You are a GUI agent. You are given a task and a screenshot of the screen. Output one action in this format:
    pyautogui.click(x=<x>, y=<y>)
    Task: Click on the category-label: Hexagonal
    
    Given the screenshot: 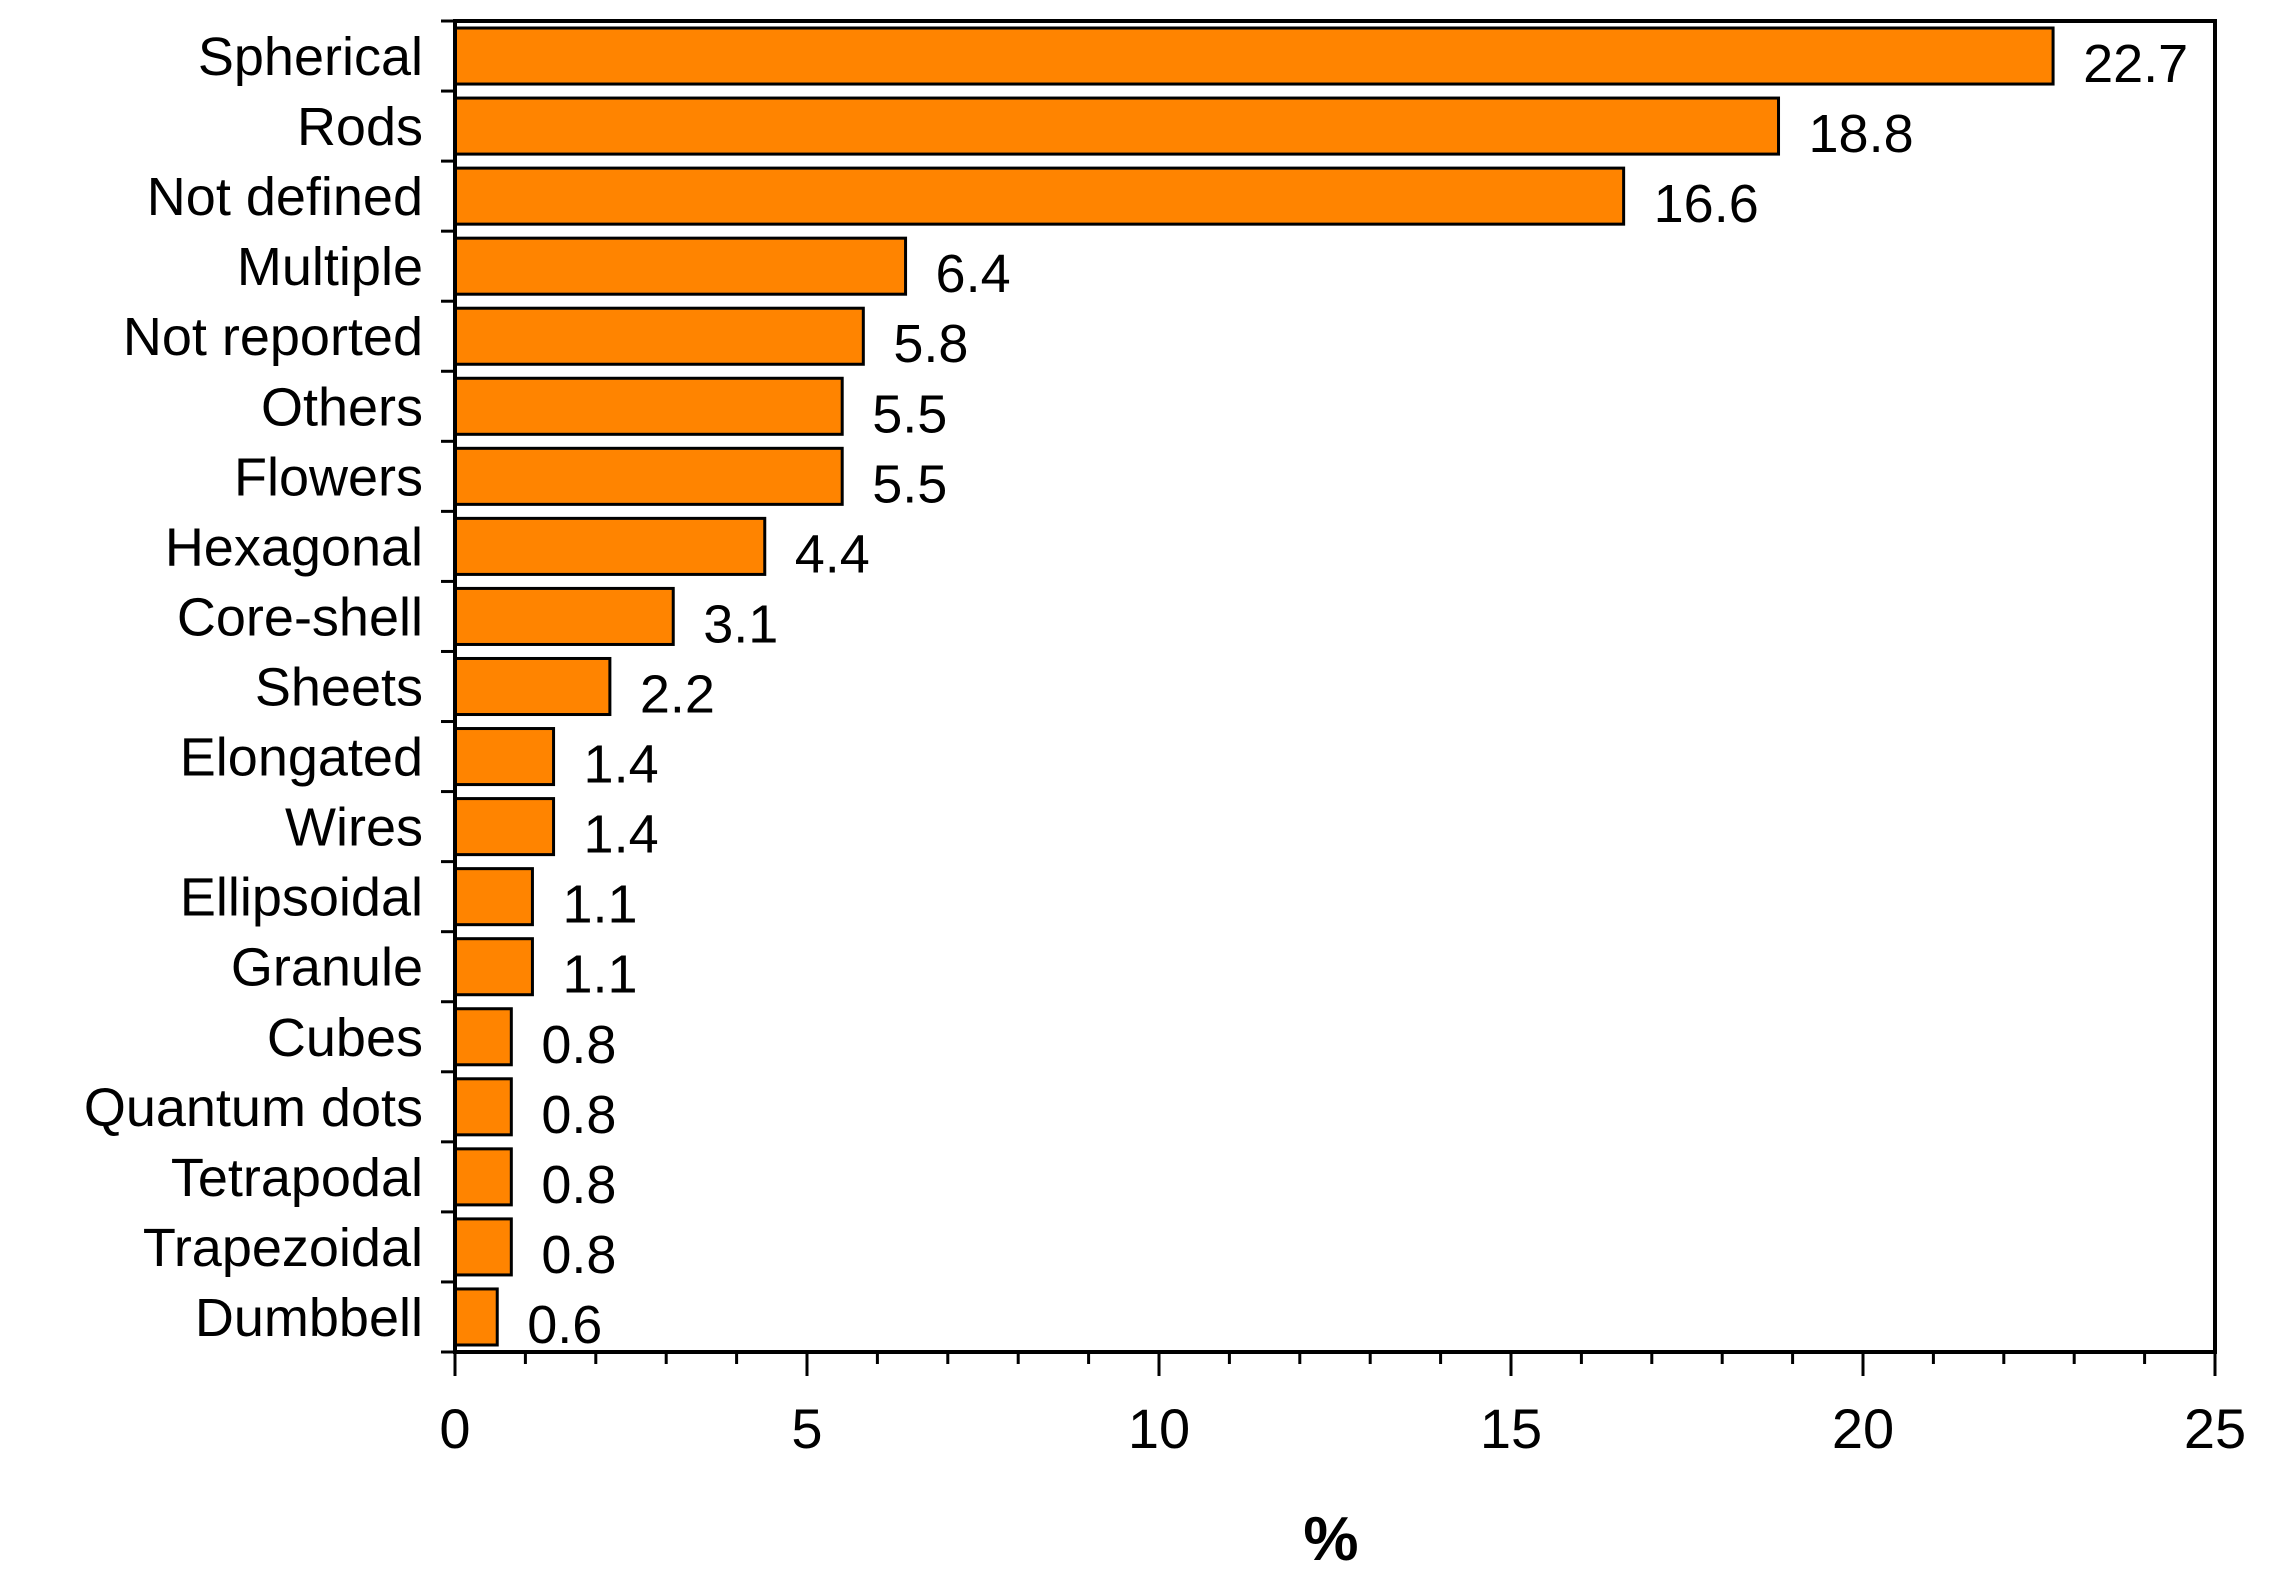 What is the action you would take?
    pyautogui.click(x=294, y=547)
    